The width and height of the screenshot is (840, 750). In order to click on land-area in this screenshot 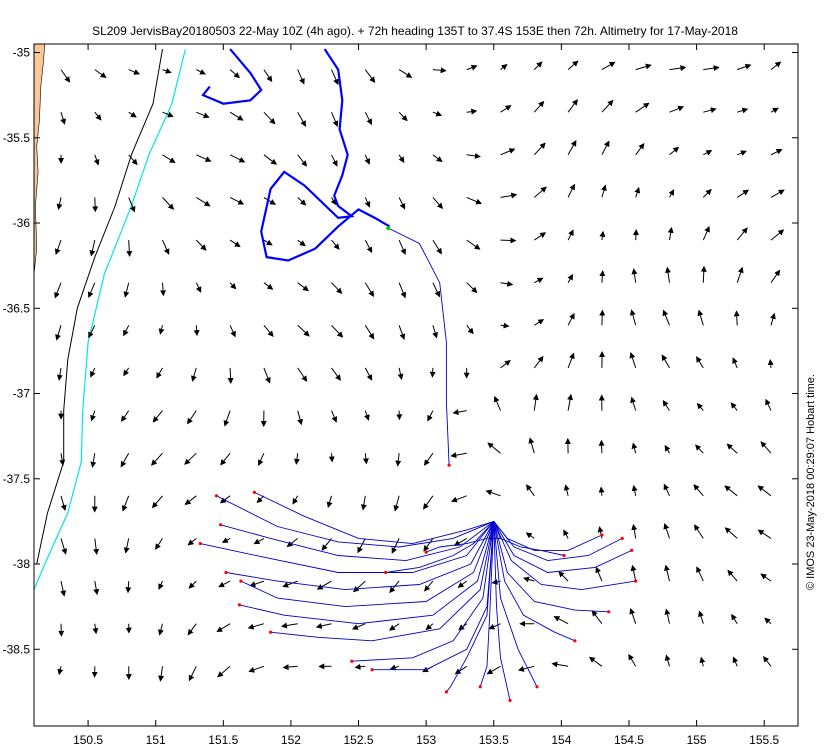, I will do `click(40, 159)`.